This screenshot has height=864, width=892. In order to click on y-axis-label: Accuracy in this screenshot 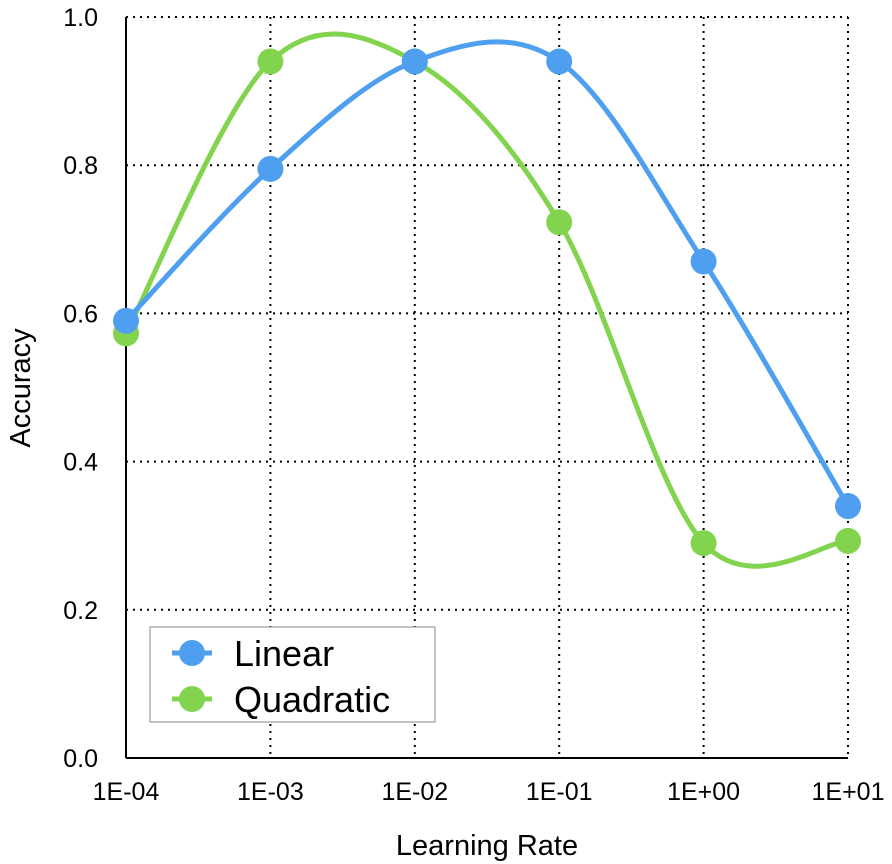, I will do `click(21, 388)`.